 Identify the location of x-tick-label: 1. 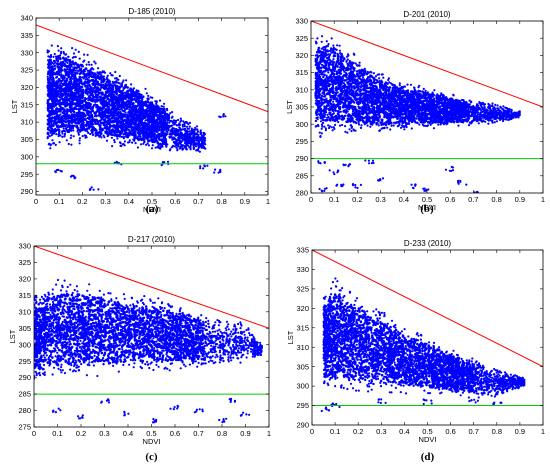
(268, 201).